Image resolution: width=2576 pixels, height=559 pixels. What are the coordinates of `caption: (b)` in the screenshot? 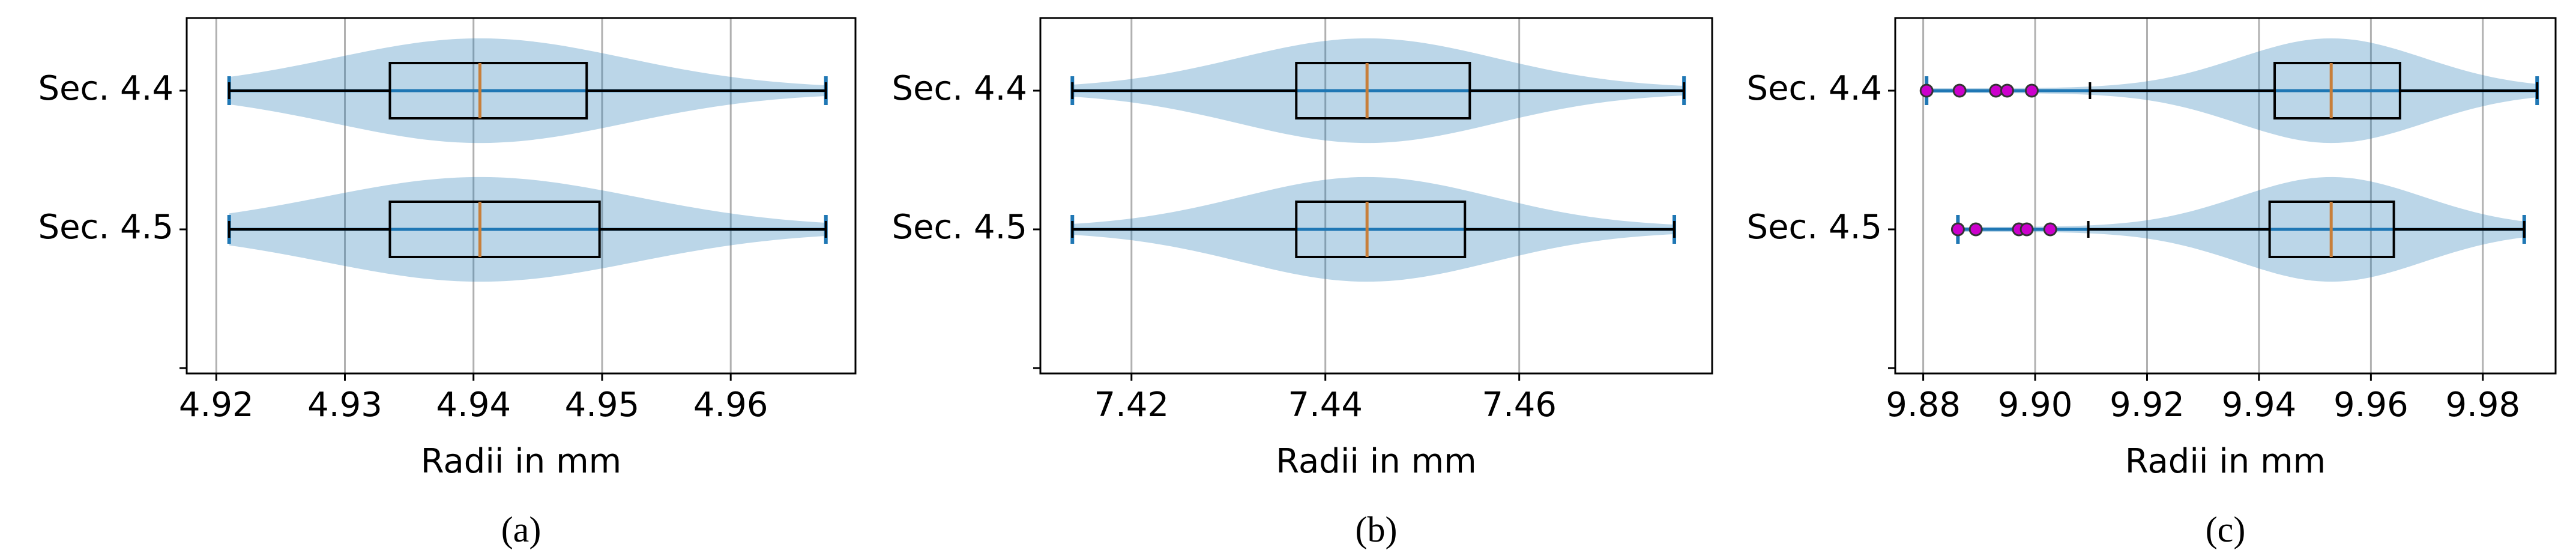 It's located at (1377, 529).